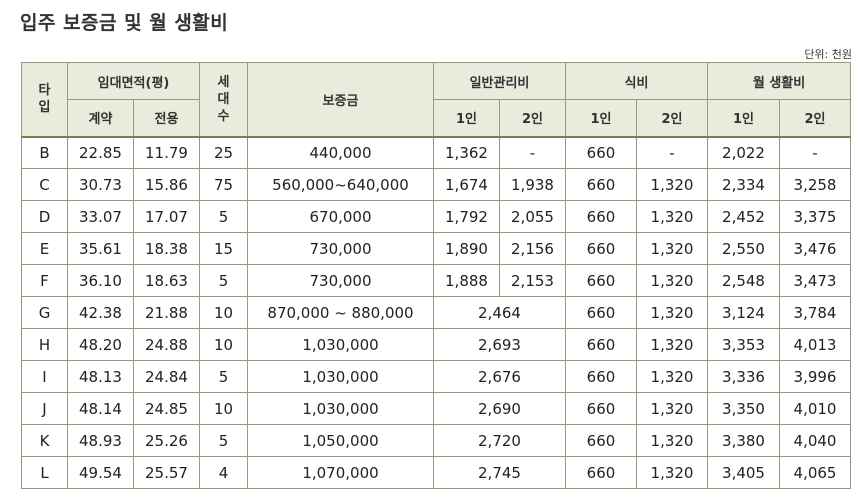 The height and width of the screenshot is (501, 867). What do you see at coordinates (340, 216) in the screenshot?
I see `cell-deposit: 670,000` at bounding box center [340, 216].